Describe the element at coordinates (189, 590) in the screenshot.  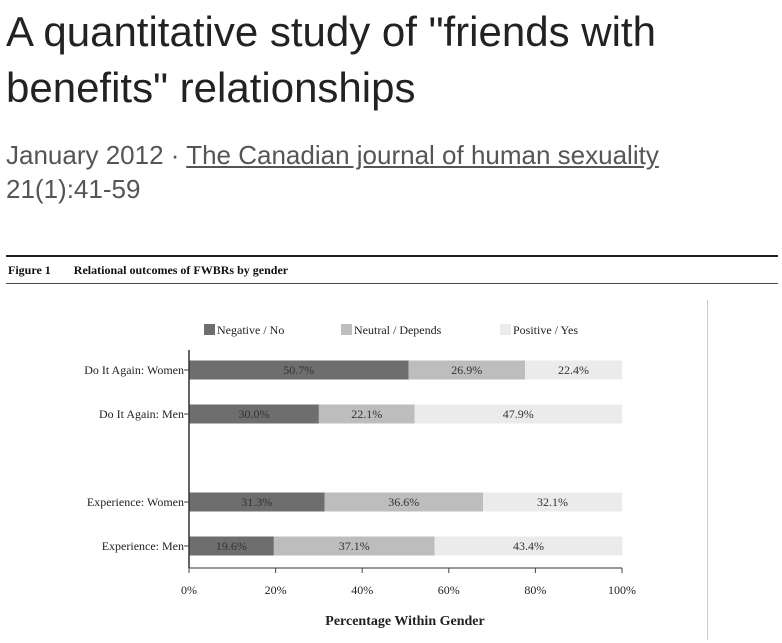
I see `x-tick-label: 0%` at that location.